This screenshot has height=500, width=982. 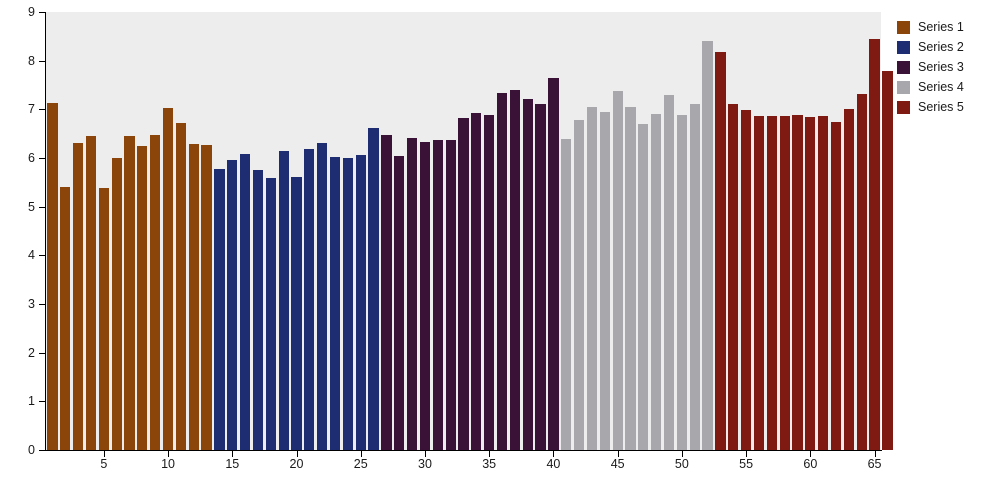 I want to click on x-axis-tick-label: 5, so click(x=104, y=464).